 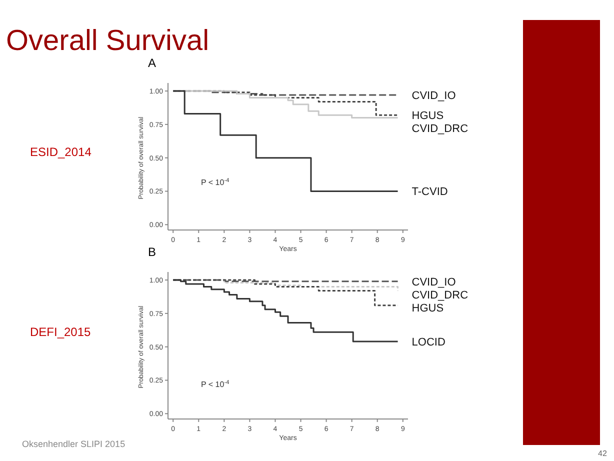 I want to click on text: ESID_2014, so click(x=61, y=152).